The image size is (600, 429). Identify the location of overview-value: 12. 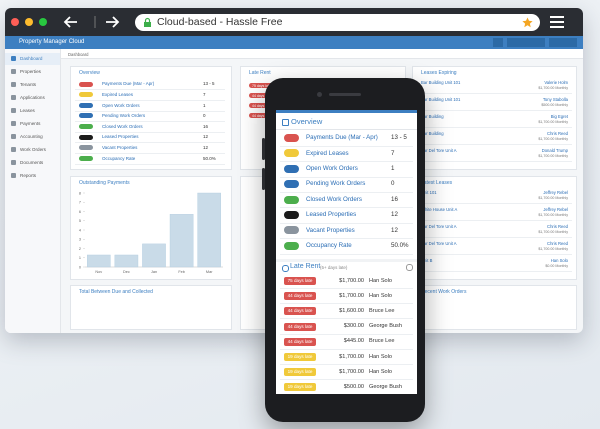
(206, 147).